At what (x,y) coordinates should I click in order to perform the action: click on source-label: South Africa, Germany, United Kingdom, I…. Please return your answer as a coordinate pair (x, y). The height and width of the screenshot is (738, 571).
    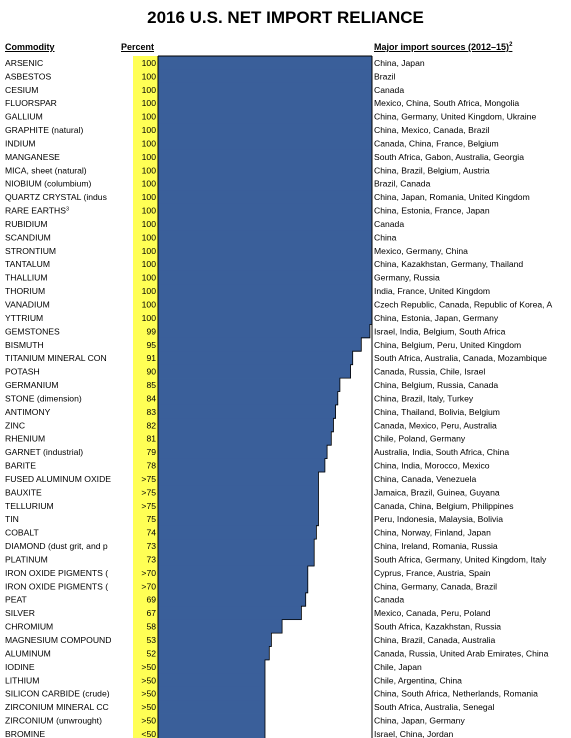
    Looking at the image, I should click on (460, 559).